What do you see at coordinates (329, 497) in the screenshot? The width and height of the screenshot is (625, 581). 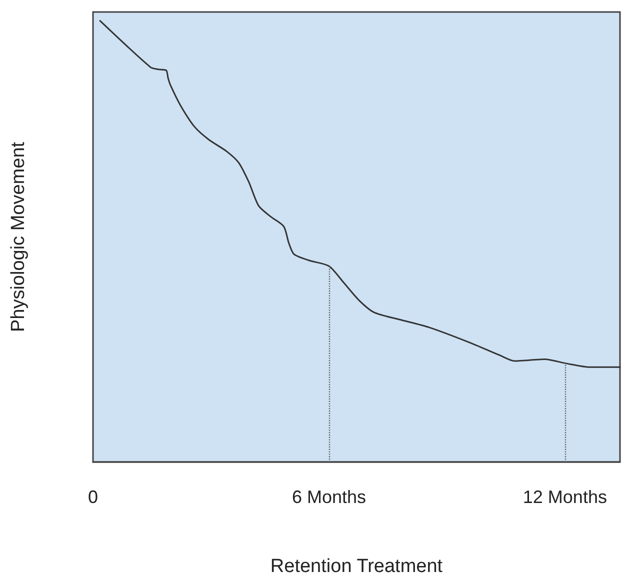 I see `x-tick-label: 6 Months` at bounding box center [329, 497].